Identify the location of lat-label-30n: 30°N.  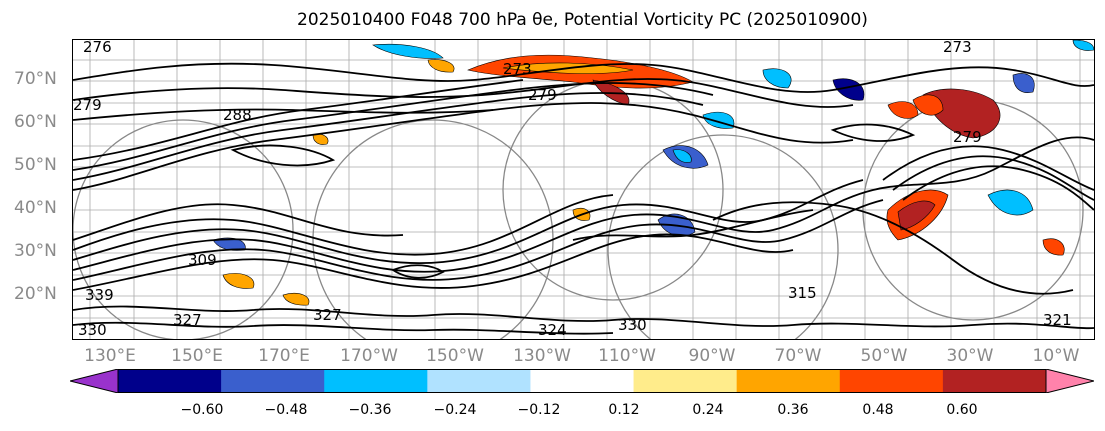
(35, 251).